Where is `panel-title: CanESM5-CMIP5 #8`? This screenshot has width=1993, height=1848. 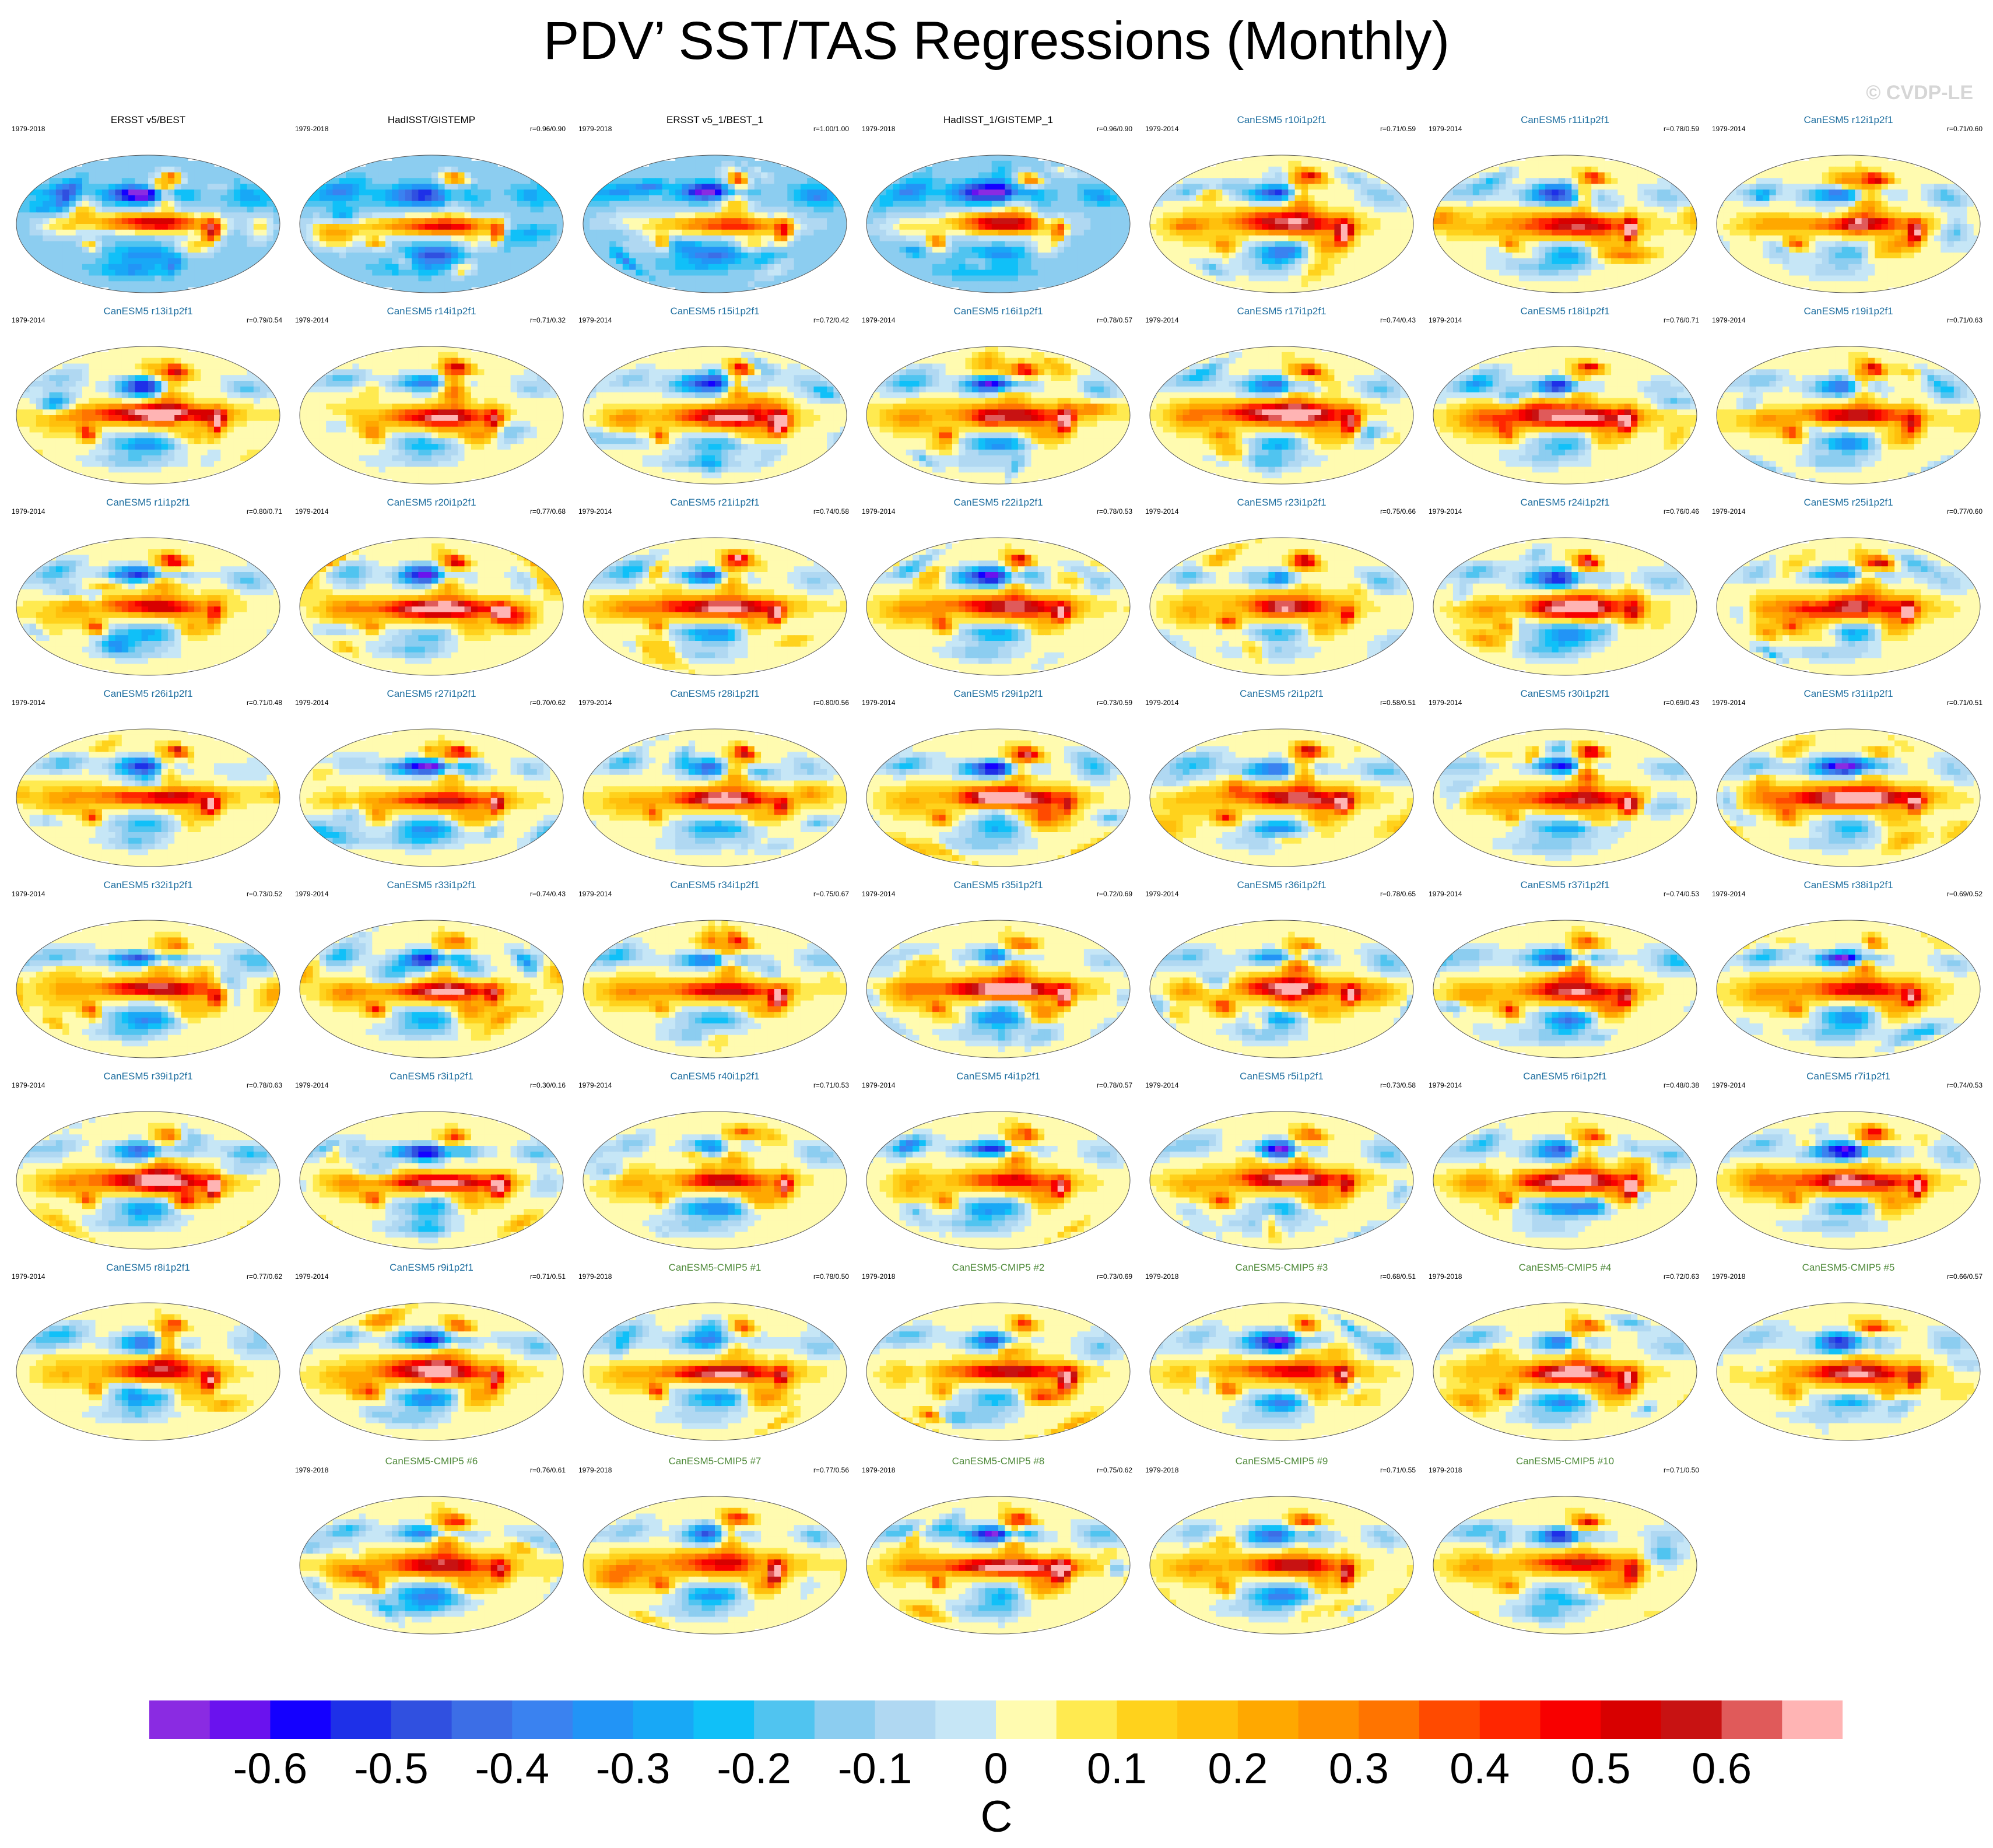 panel-title: CanESM5-CMIP5 #8 is located at coordinates (998, 1461).